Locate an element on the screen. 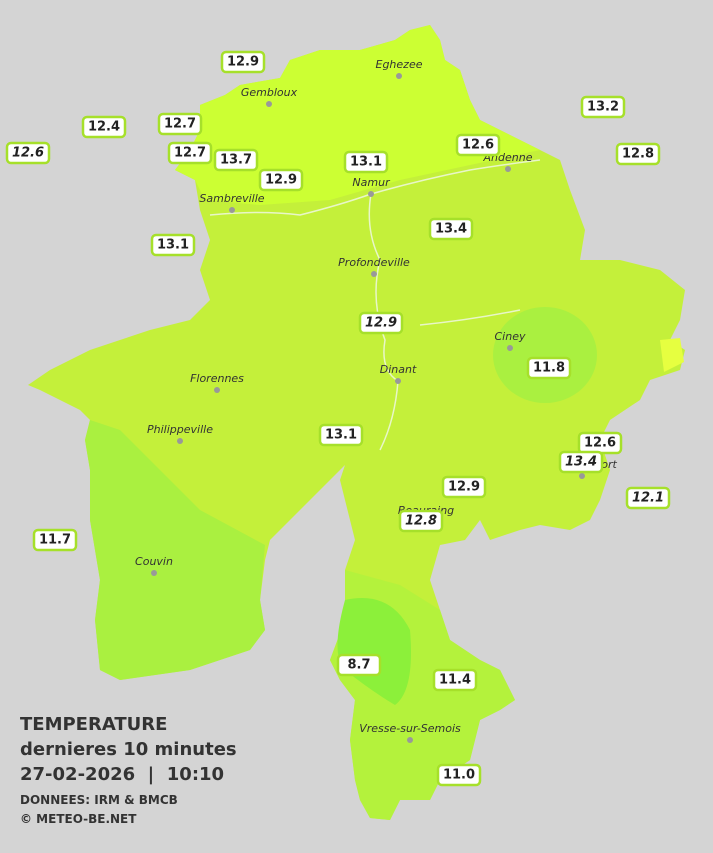  east-zone is located at coordinates (672, 355).